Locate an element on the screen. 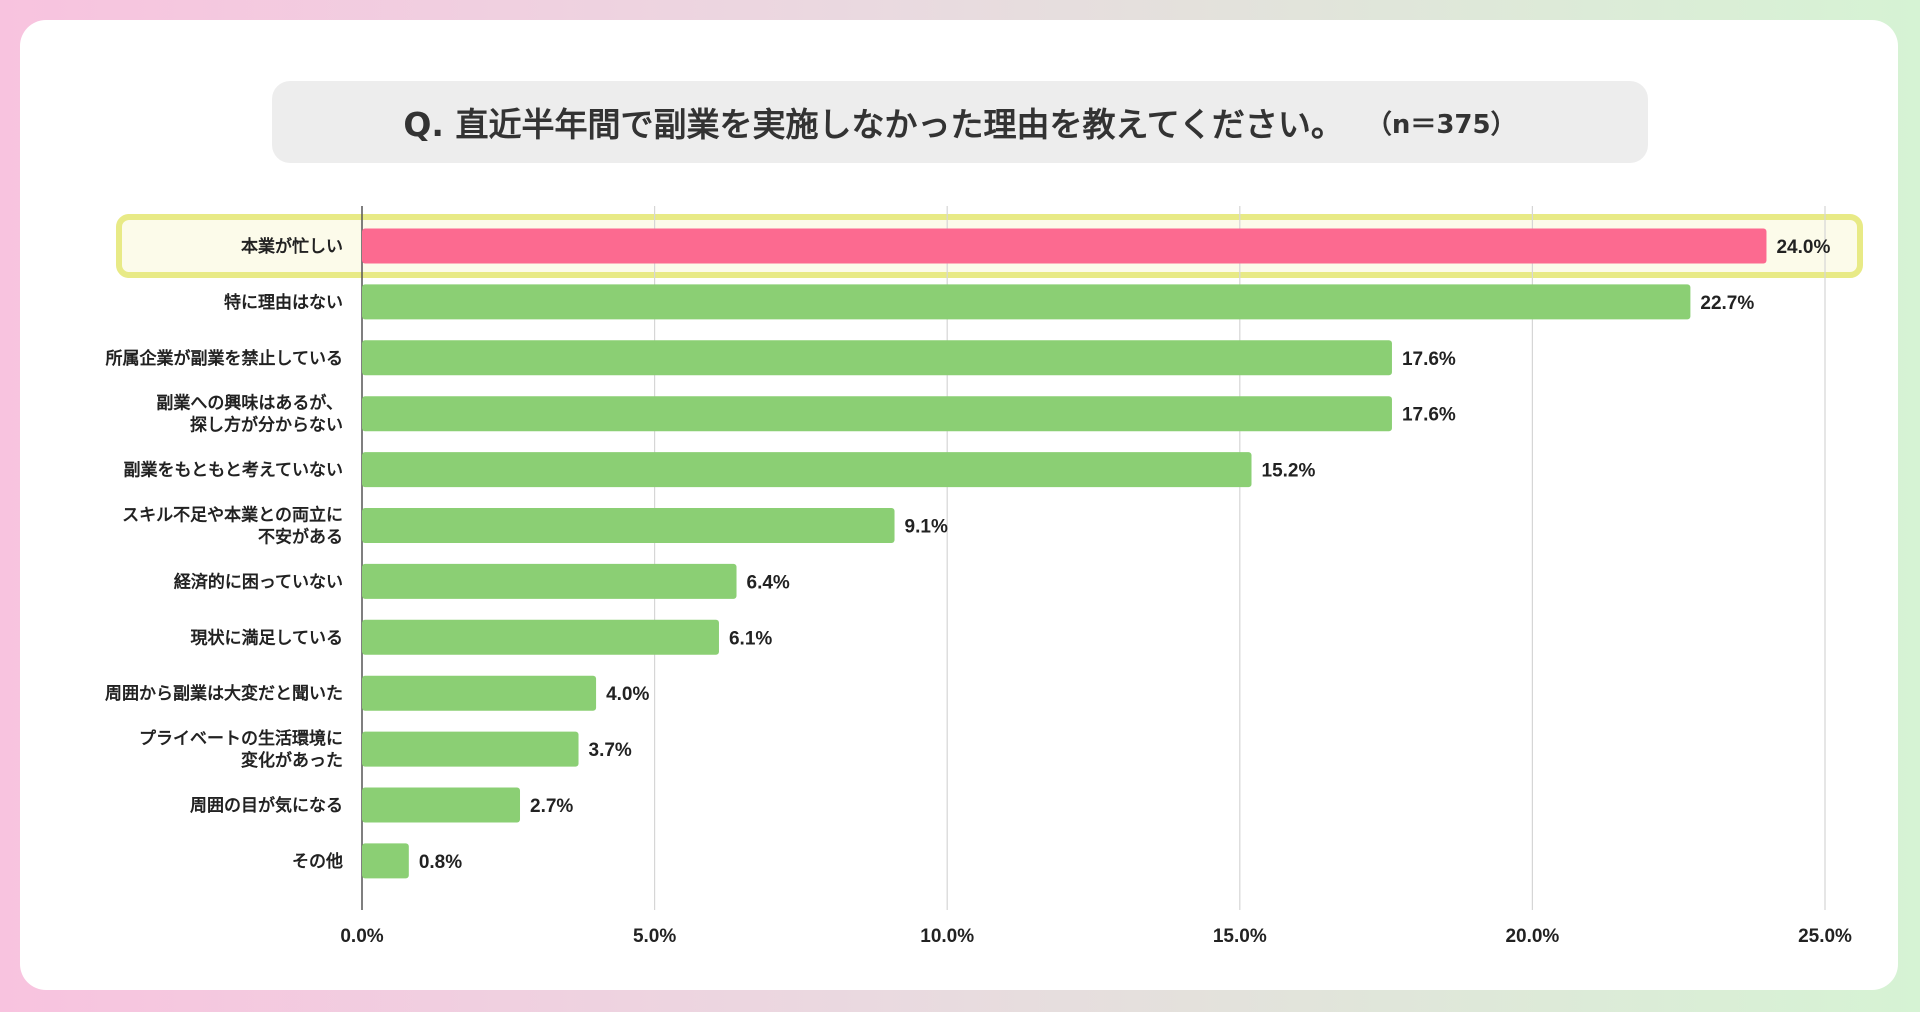 The width and height of the screenshot is (1920, 1012). data-label: 6.4% is located at coordinates (768, 582).